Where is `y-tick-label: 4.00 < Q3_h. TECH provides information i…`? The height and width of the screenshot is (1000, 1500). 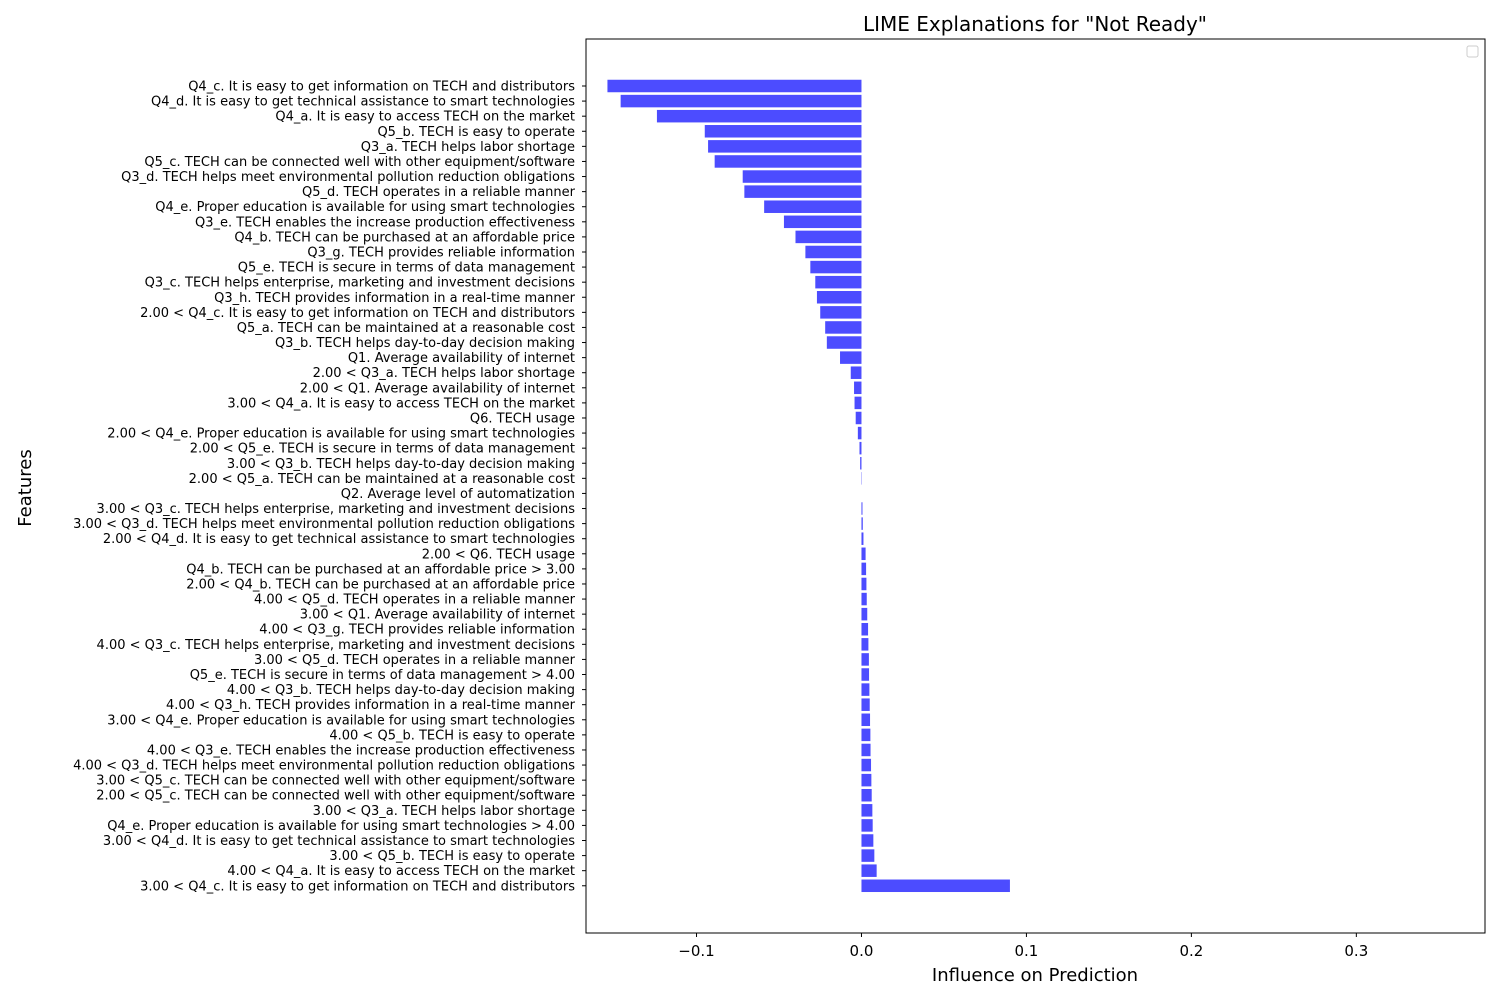 y-tick-label: 4.00 < Q3_h. TECH provides information i… is located at coordinates (371, 705).